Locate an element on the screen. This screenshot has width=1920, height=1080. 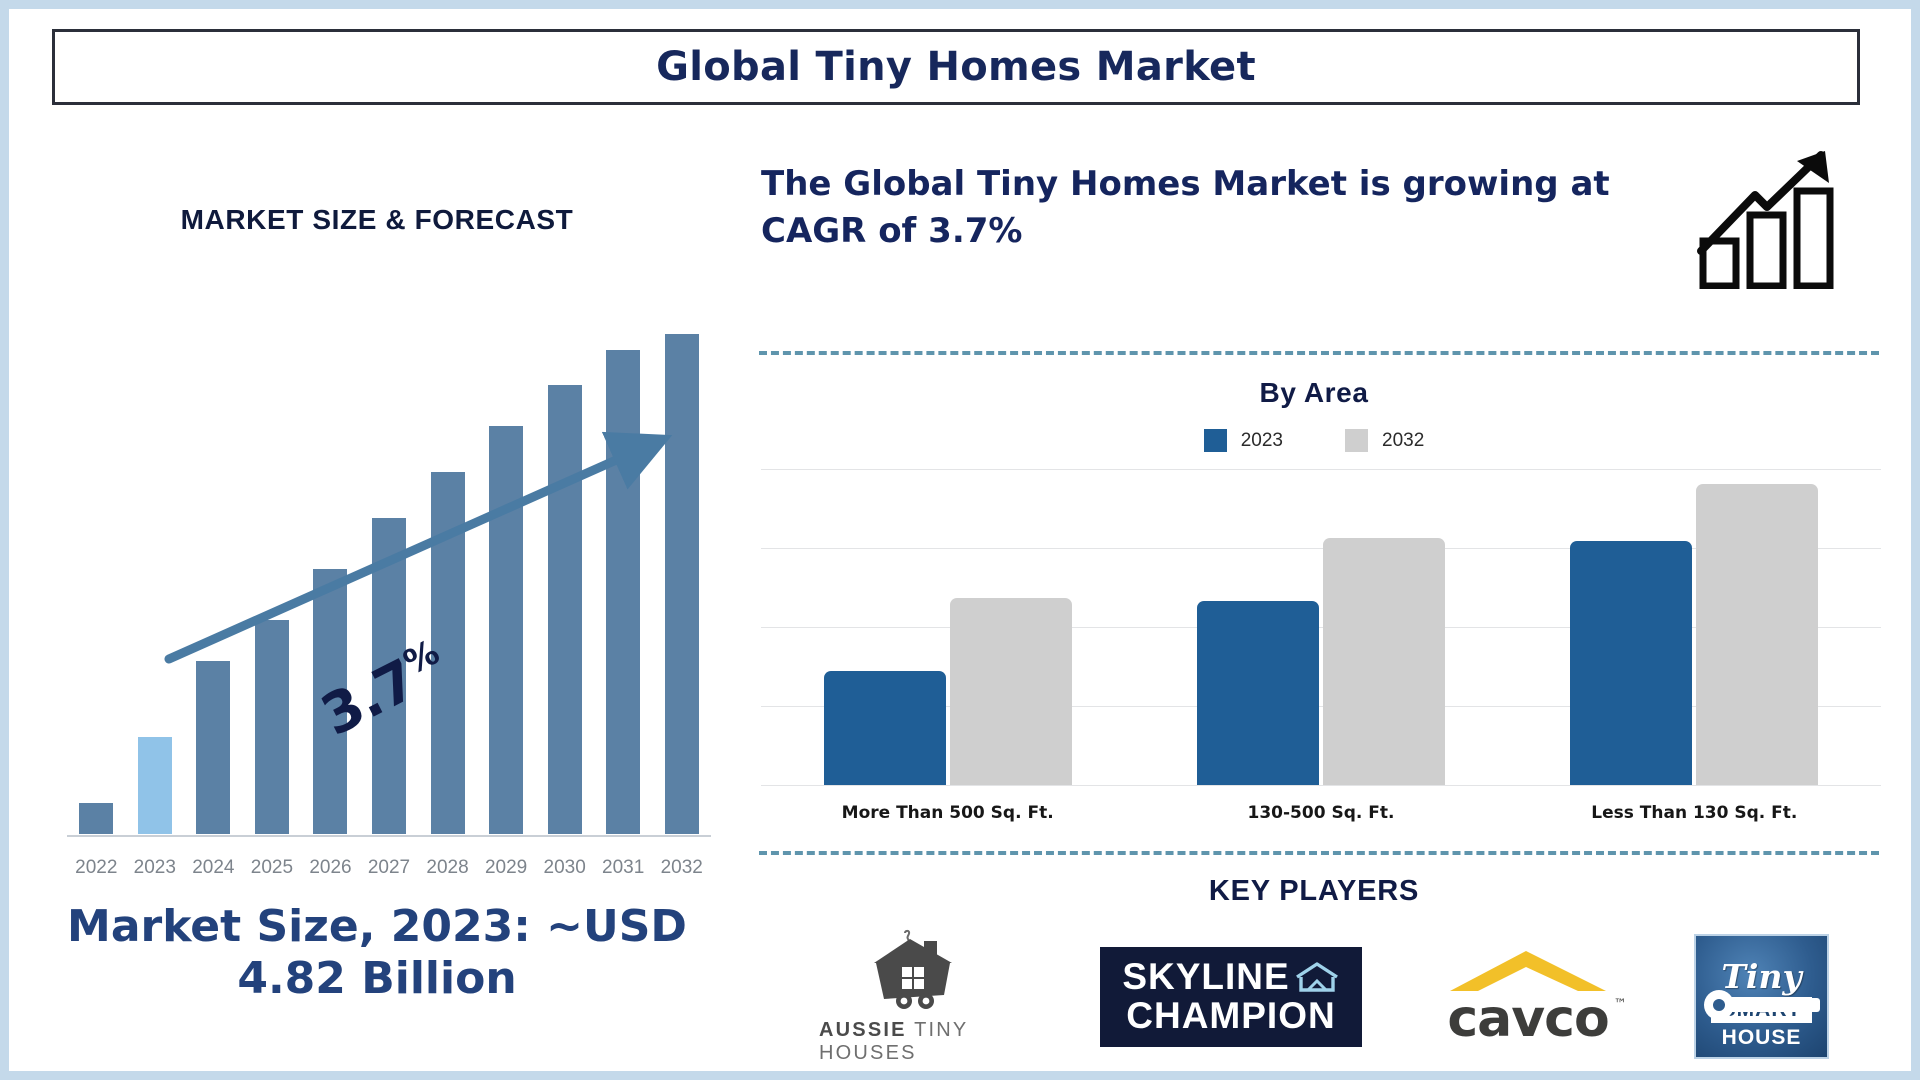
key-players-logos: AUSSIE TINY HOUSES SKYLINE CHAMPION is located at coordinates (1324, 996).